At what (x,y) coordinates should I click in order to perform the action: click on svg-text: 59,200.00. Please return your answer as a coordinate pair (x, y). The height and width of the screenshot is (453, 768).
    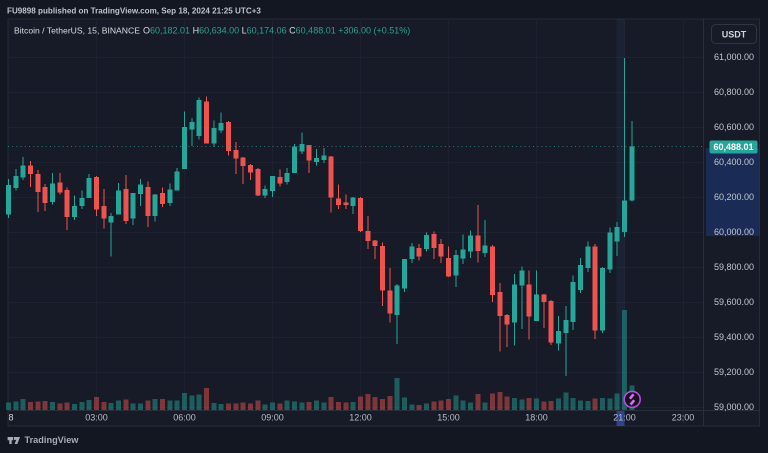
    Looking at the image, I should click on (734, 372).